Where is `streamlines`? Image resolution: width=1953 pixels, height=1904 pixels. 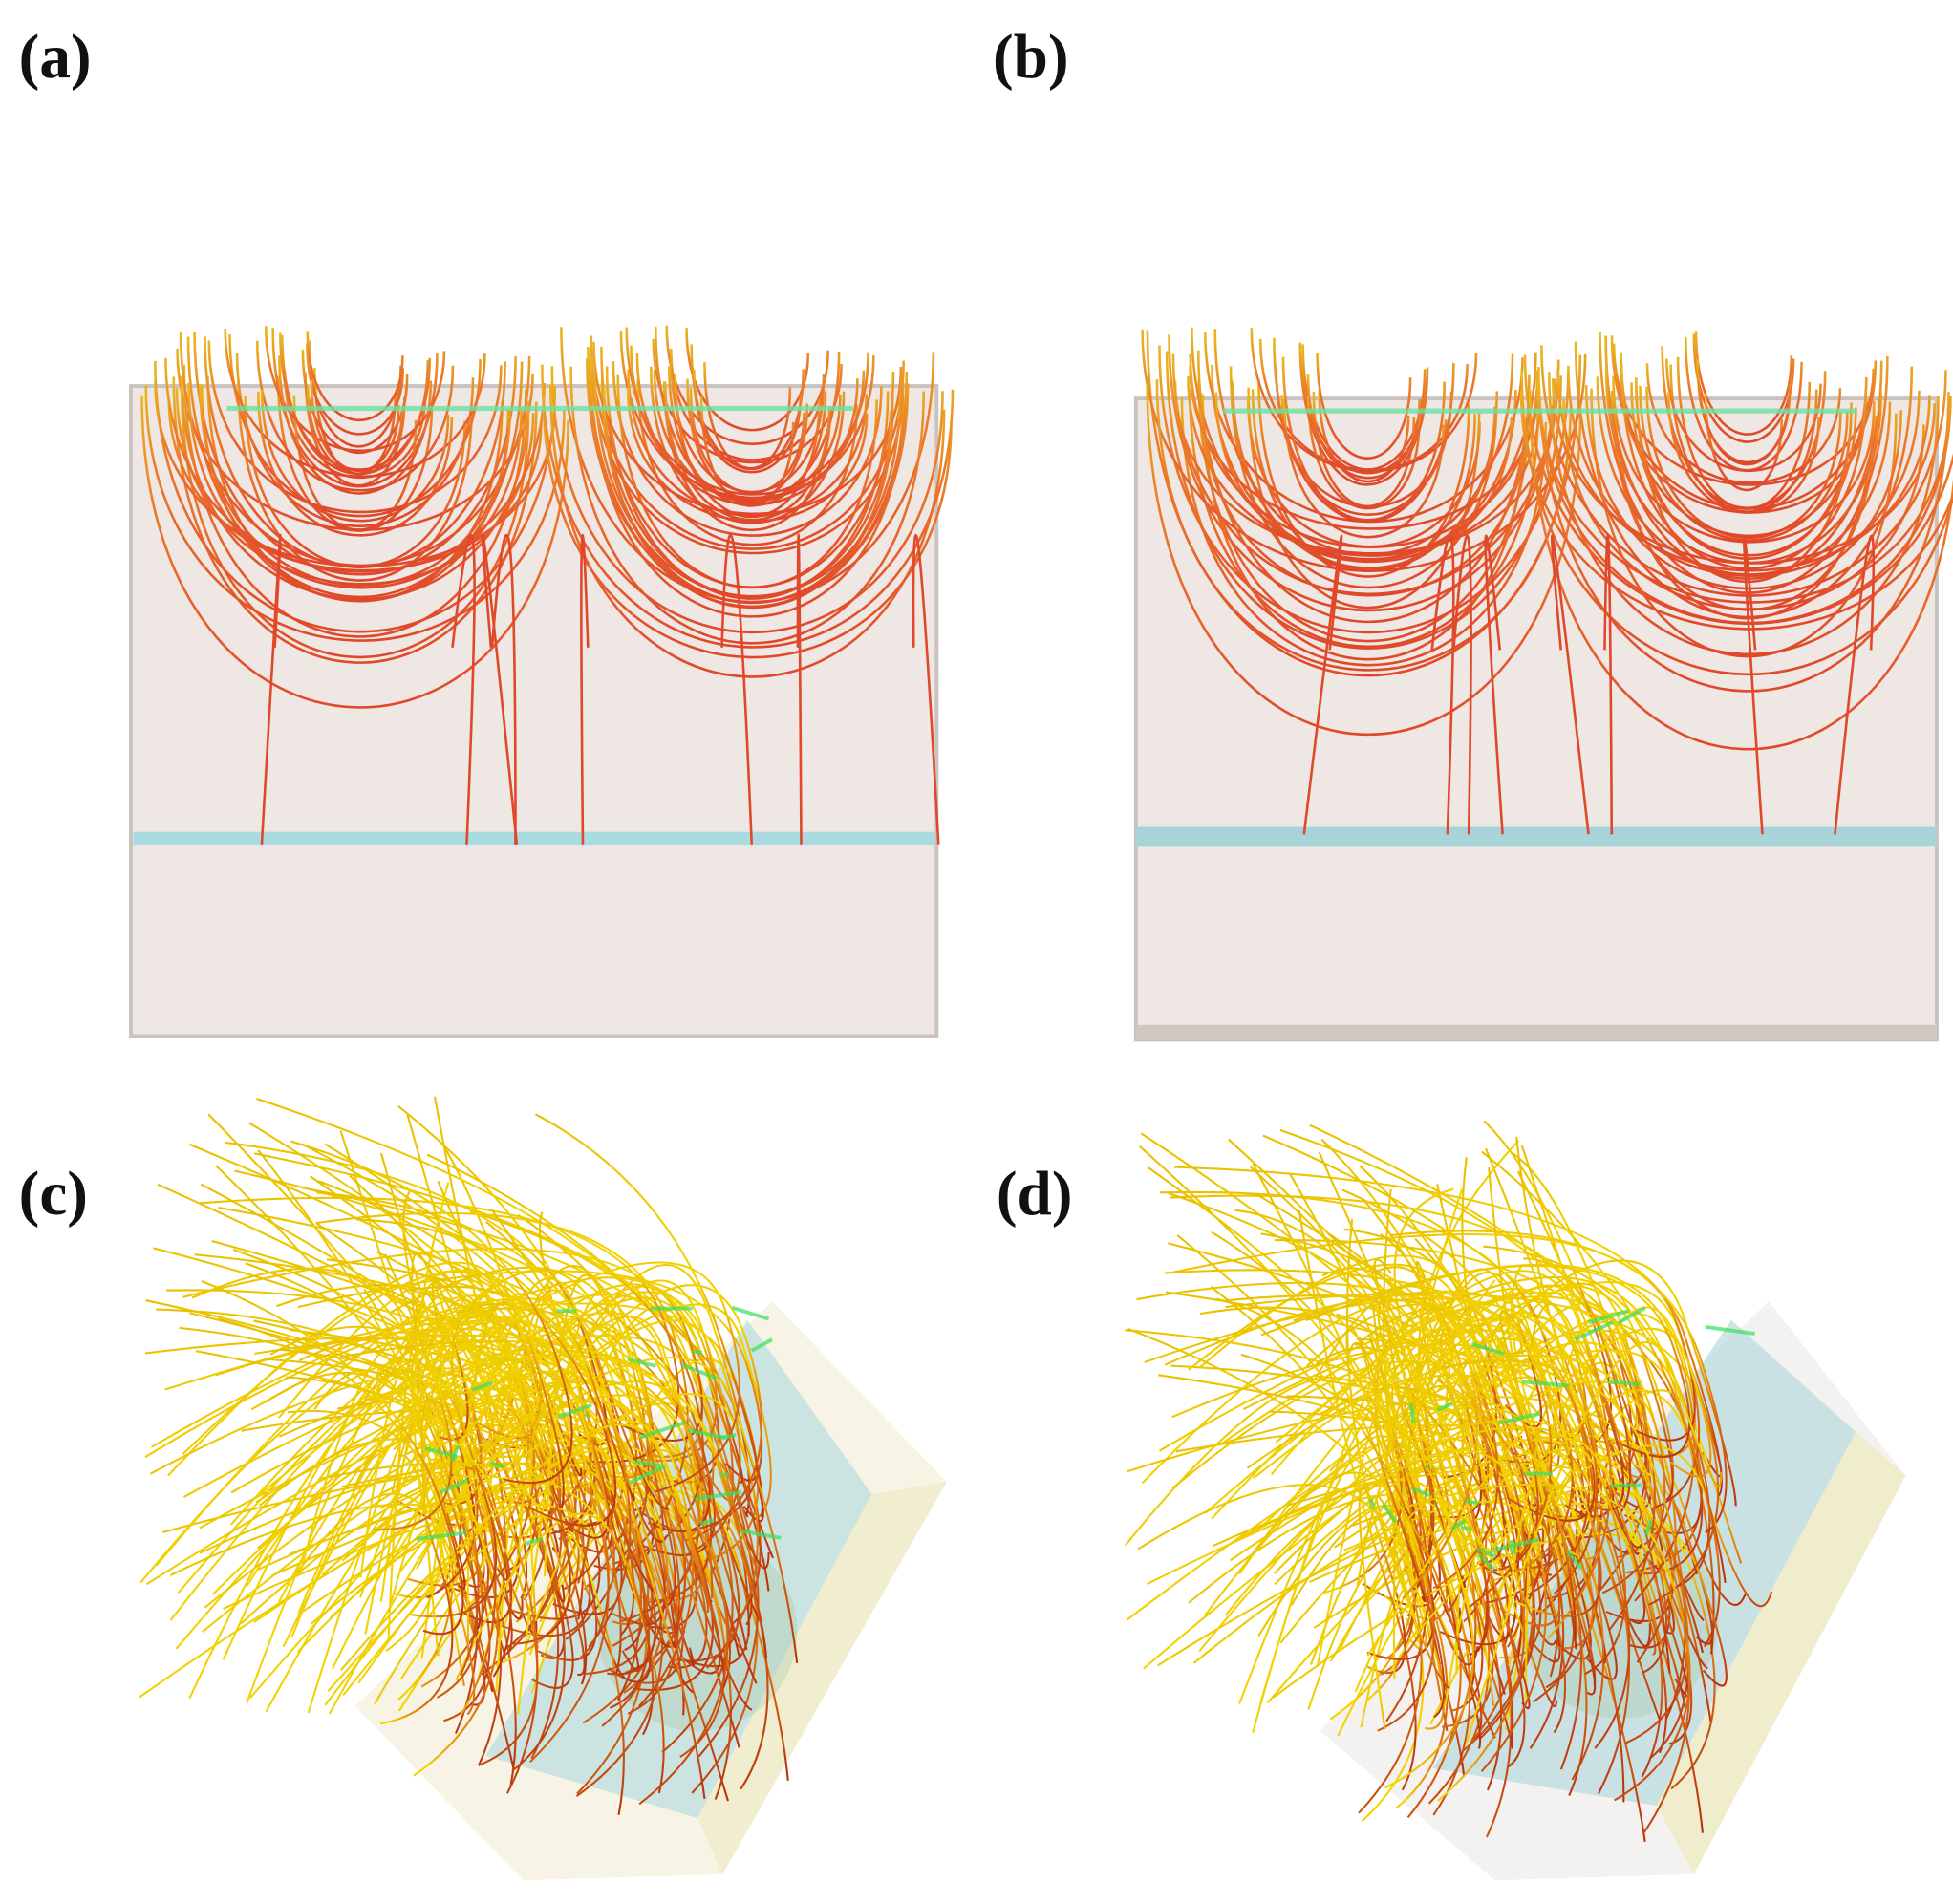
streamlines is located at coordinates (1449, 1481).